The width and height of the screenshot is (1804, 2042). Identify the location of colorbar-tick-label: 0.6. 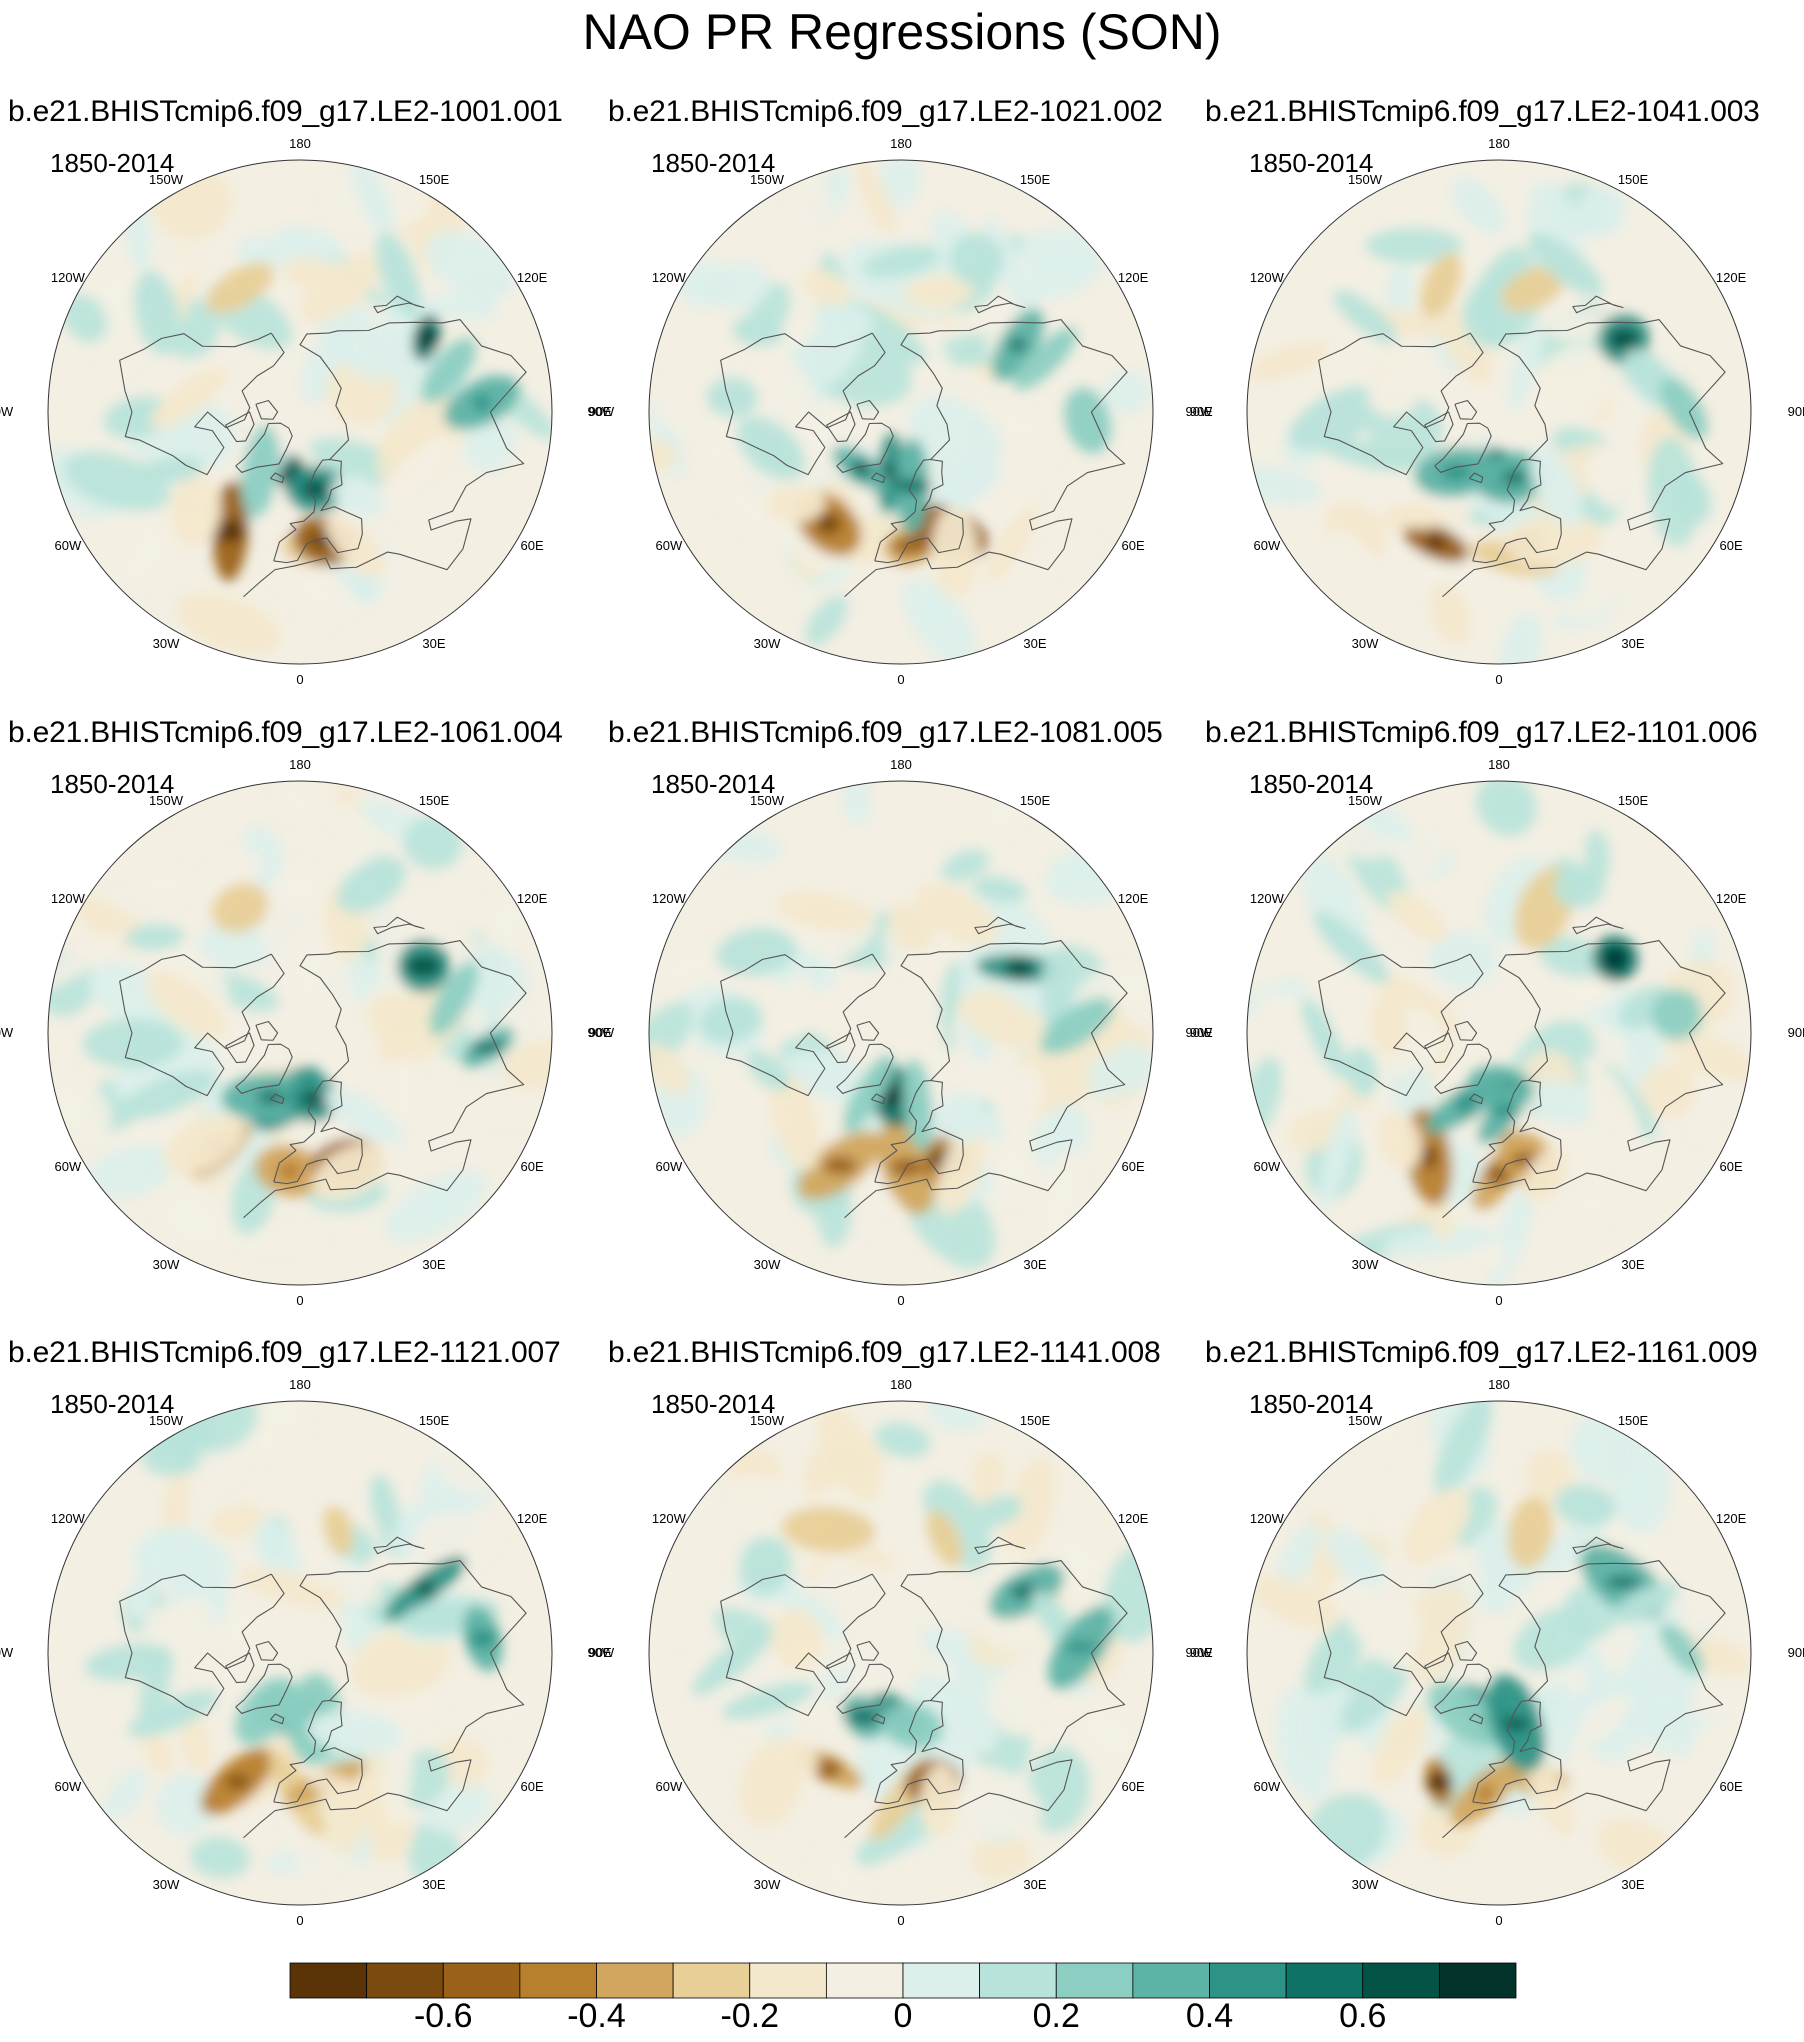
(1363, 2016).